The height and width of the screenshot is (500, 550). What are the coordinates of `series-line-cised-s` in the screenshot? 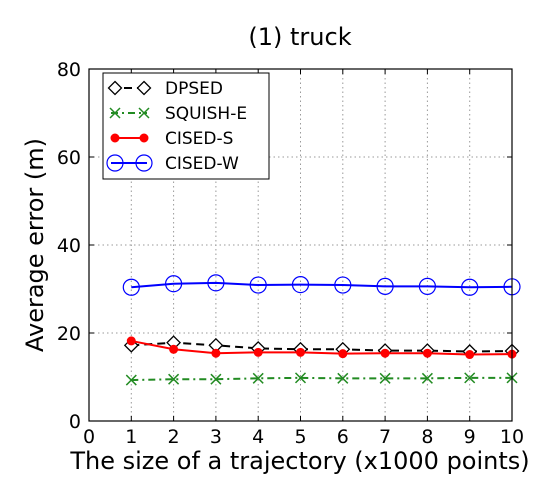 It's located at (322, 347).